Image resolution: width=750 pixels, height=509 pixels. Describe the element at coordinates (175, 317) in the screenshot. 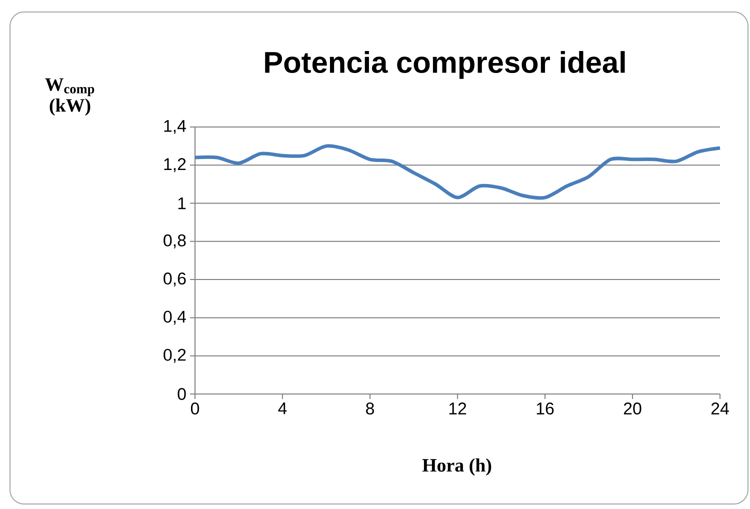

I see `y-tick-label: 0,4` at that location.